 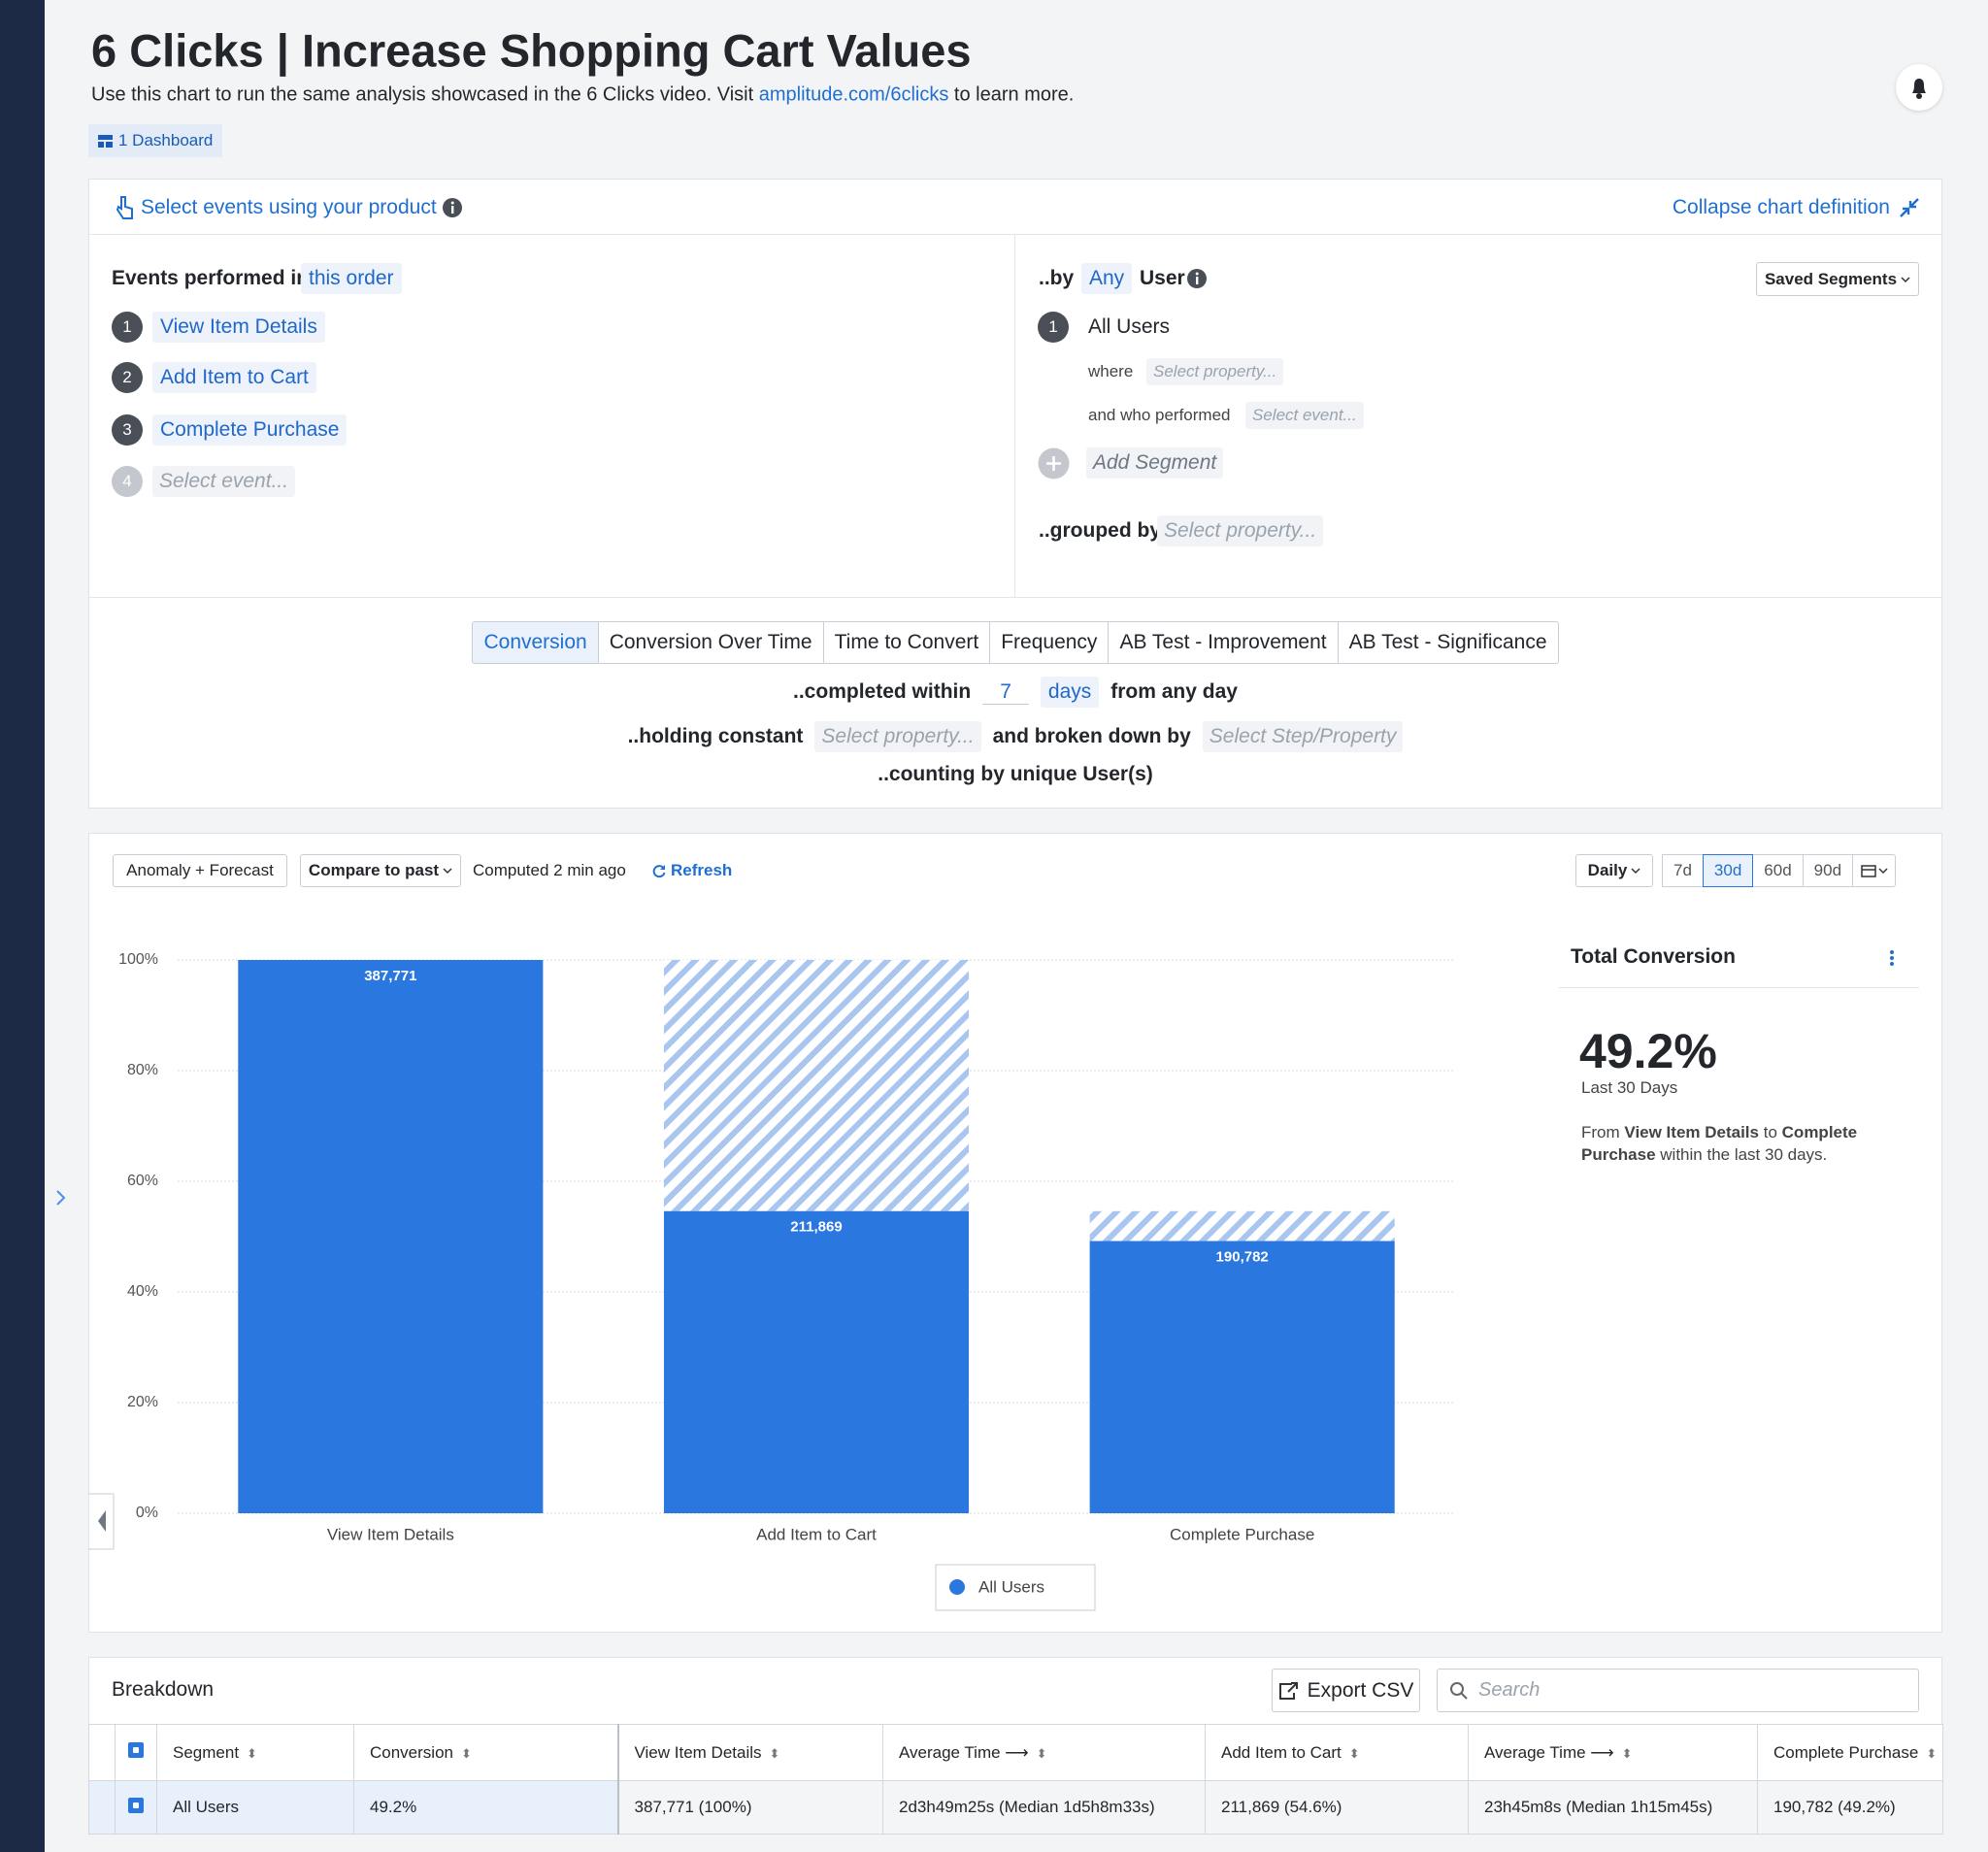 I want to click on analysis-tab: AB Test - Improvement, so click(x=1224, y=642).